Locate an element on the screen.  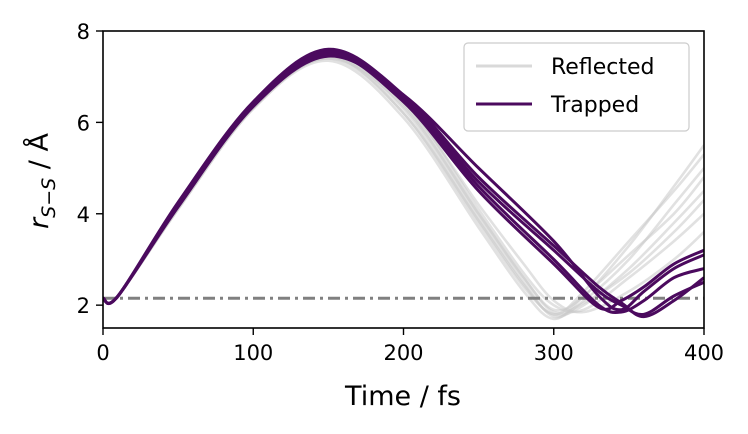
y-axis-label: rS−S / Å is located at coordinates (41, 181).